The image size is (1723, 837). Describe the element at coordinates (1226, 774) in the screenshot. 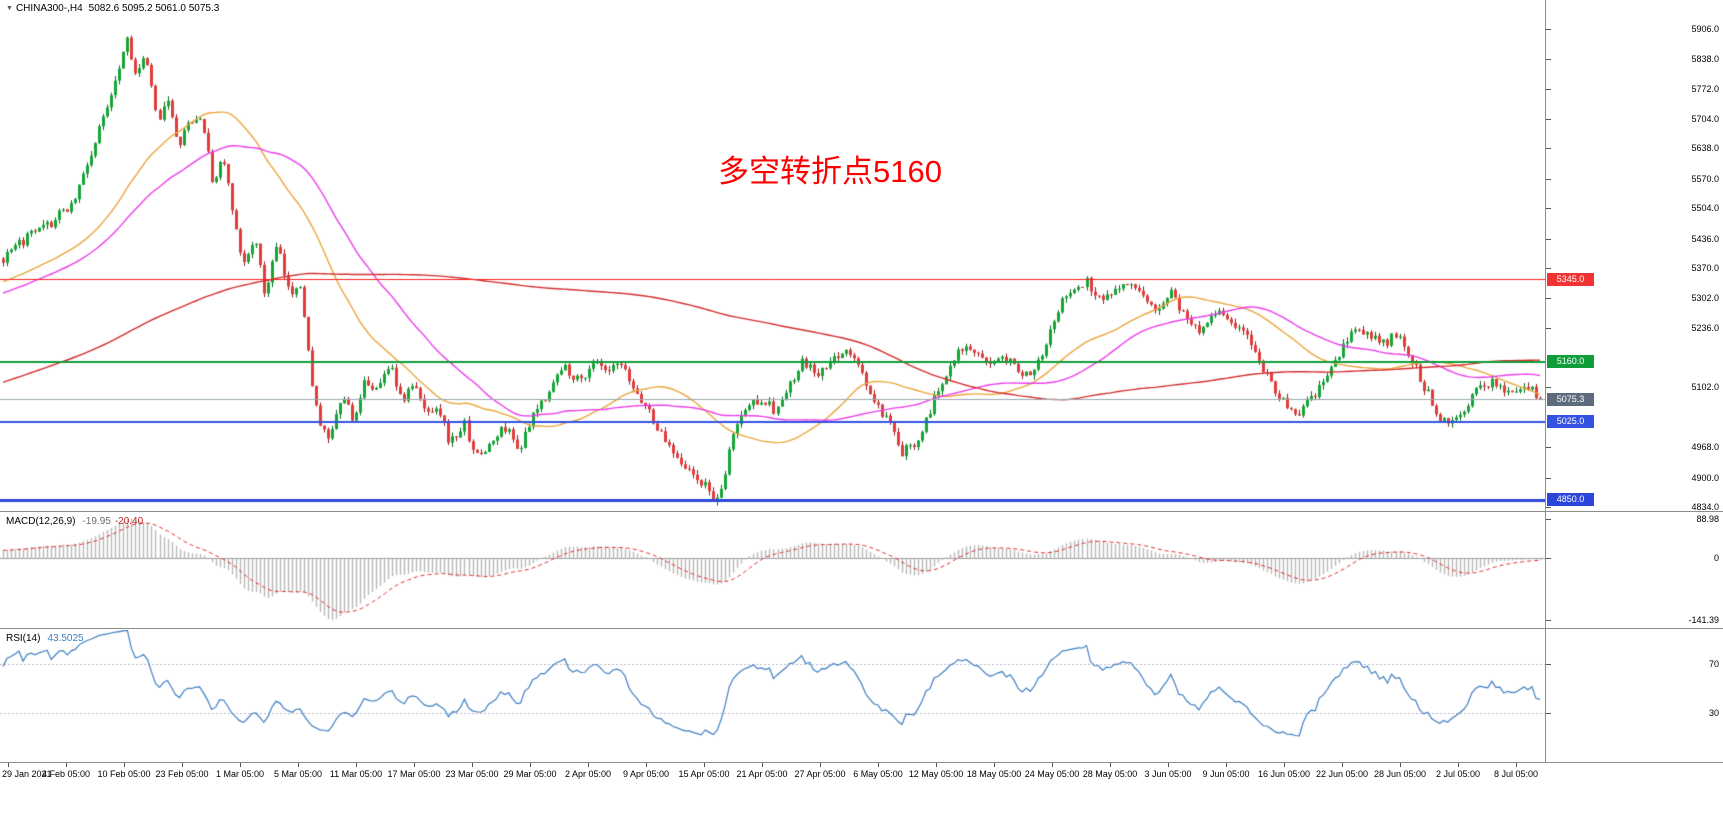

I see `time-axis-label: 9 Jun 05:00` at that location.